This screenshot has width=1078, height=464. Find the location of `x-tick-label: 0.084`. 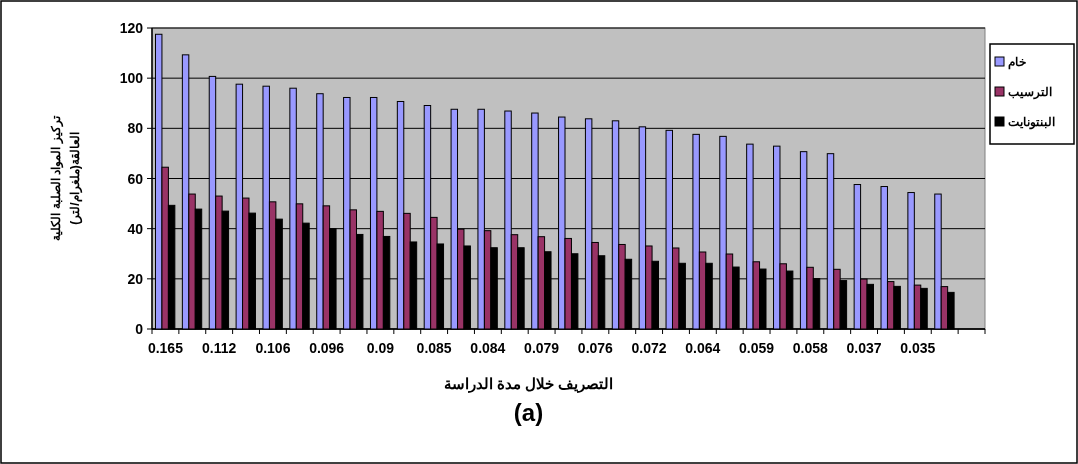

x-tick-label: 0.084 is located at coordinates (488, 348).